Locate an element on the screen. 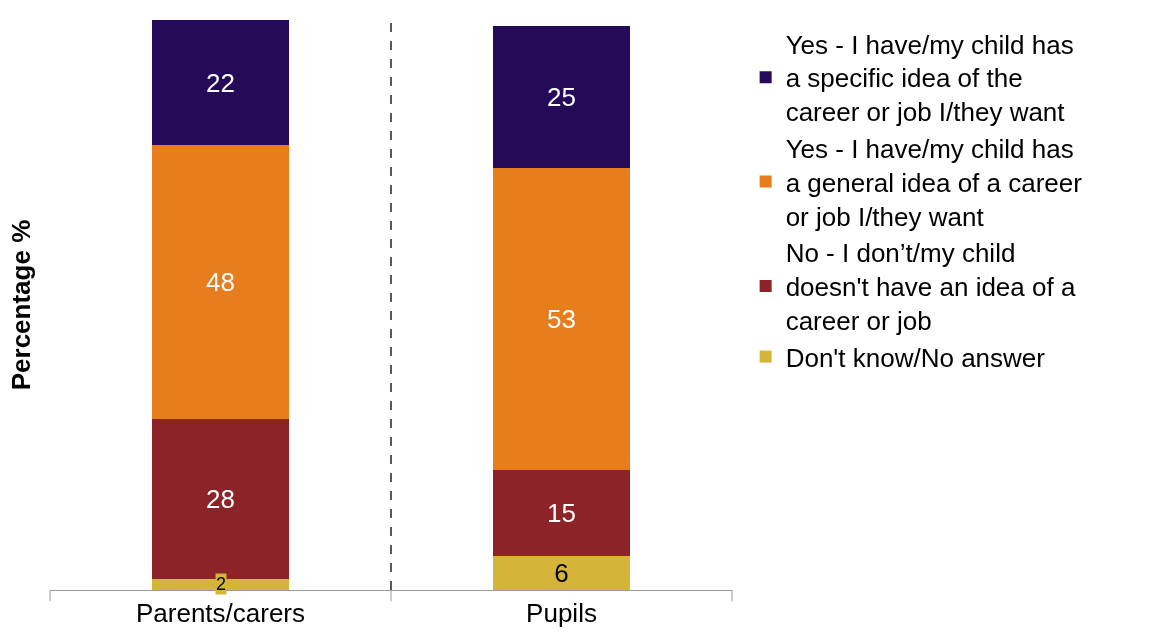 This screenshot has width=1172, height=642. legend-label: Yes - I have/my child has a specific idea of the career or job I/they want is located at coordinates (929, 78).